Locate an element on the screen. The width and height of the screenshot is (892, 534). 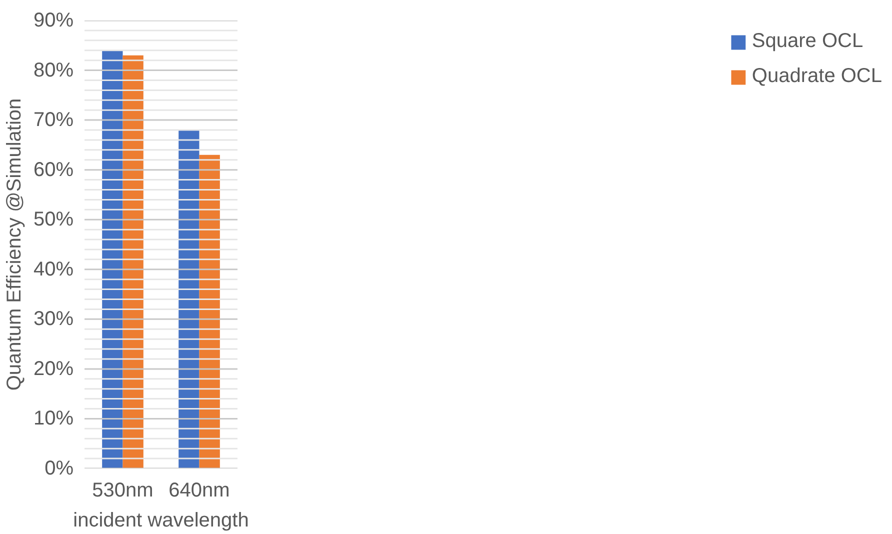
y-tick-label: 50% is located at coordinates (53, 219).